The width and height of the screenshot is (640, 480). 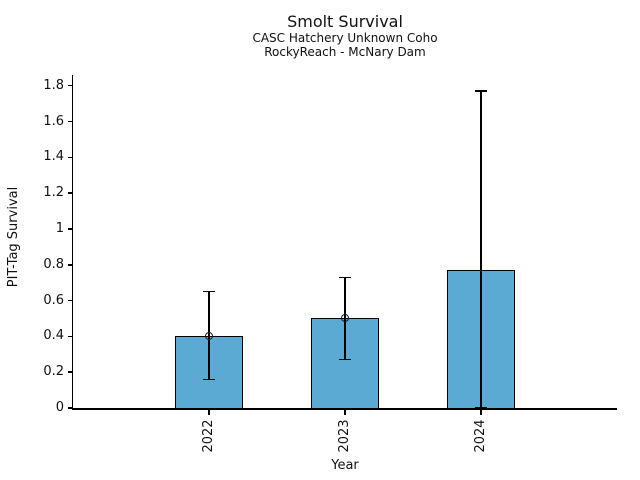 What do you see at coordinates (53, 300) in the screenshot?
I see `y-tick-label: 0.6` at bounding box center [53, 300].